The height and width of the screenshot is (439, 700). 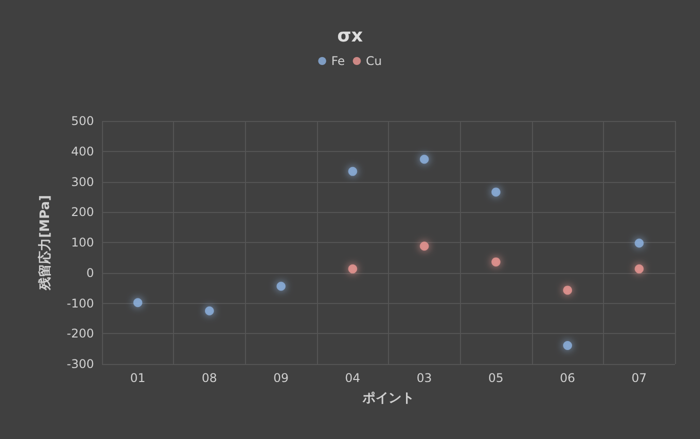 I want to click on y-tick-label: 300, so click(x=82, y=181).